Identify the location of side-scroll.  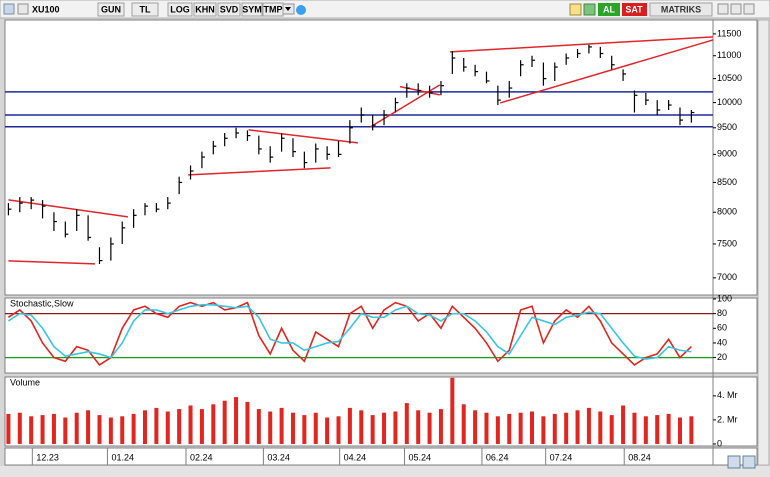
(763, 242).